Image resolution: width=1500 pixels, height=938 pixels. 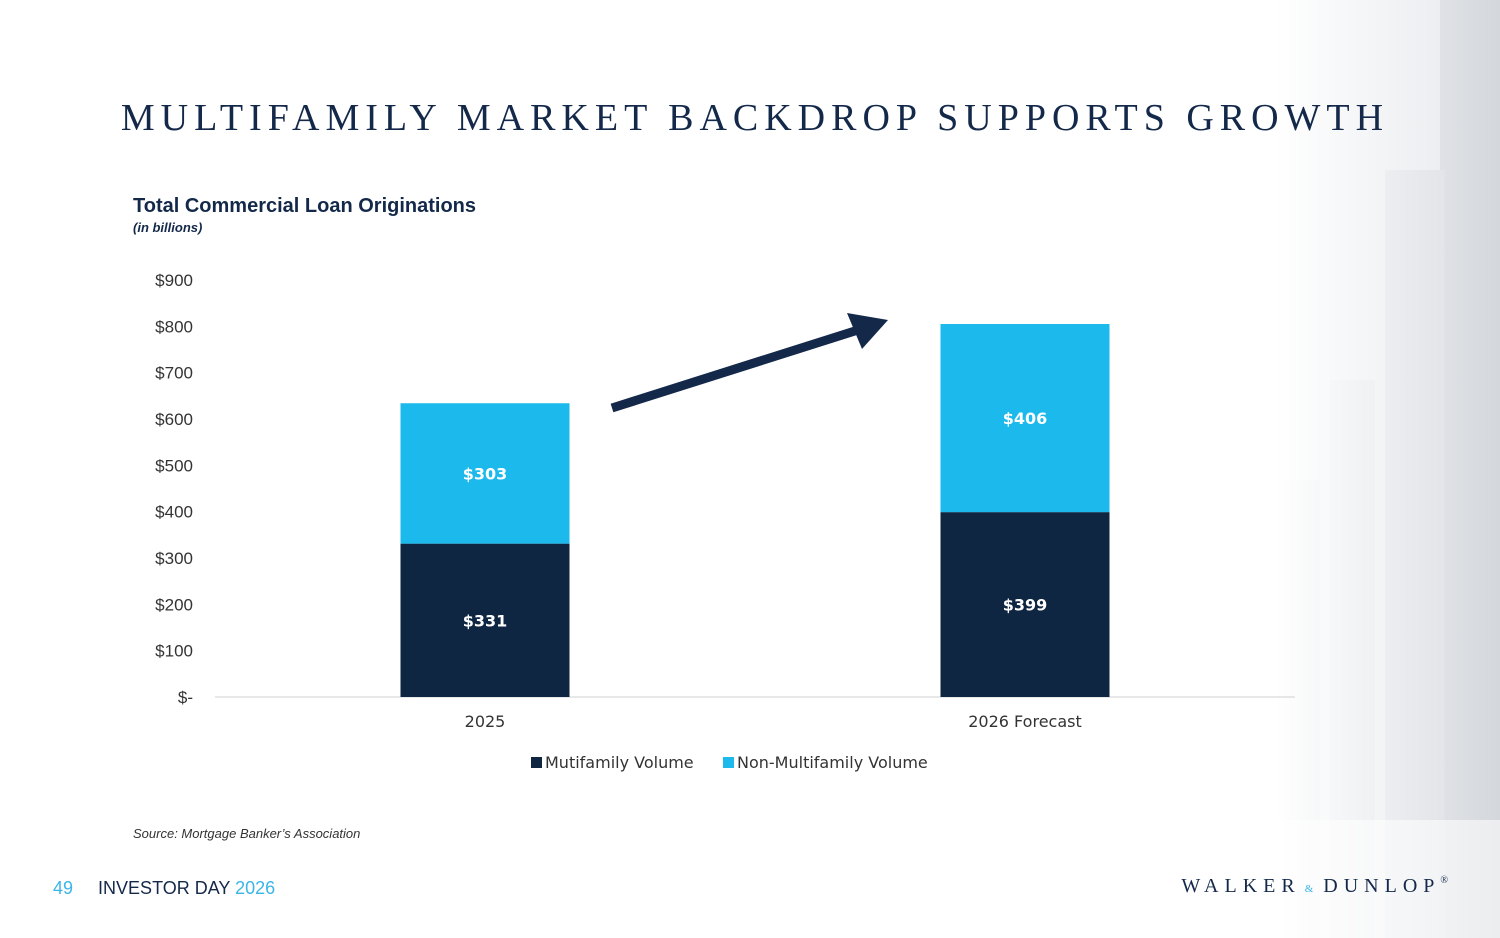 What do you see at coordinates (247, 833) in the screenshot?
I see `source-note: Source: Mortgage Banker’s Association` at bounding box center [247, 833].